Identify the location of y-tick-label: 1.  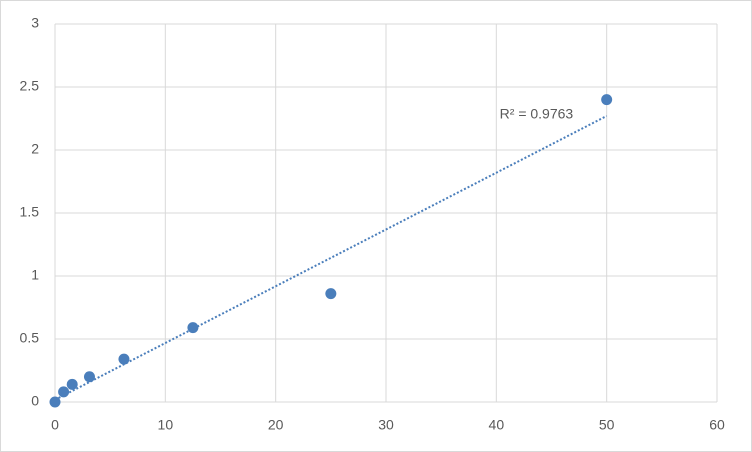
(35, 275).